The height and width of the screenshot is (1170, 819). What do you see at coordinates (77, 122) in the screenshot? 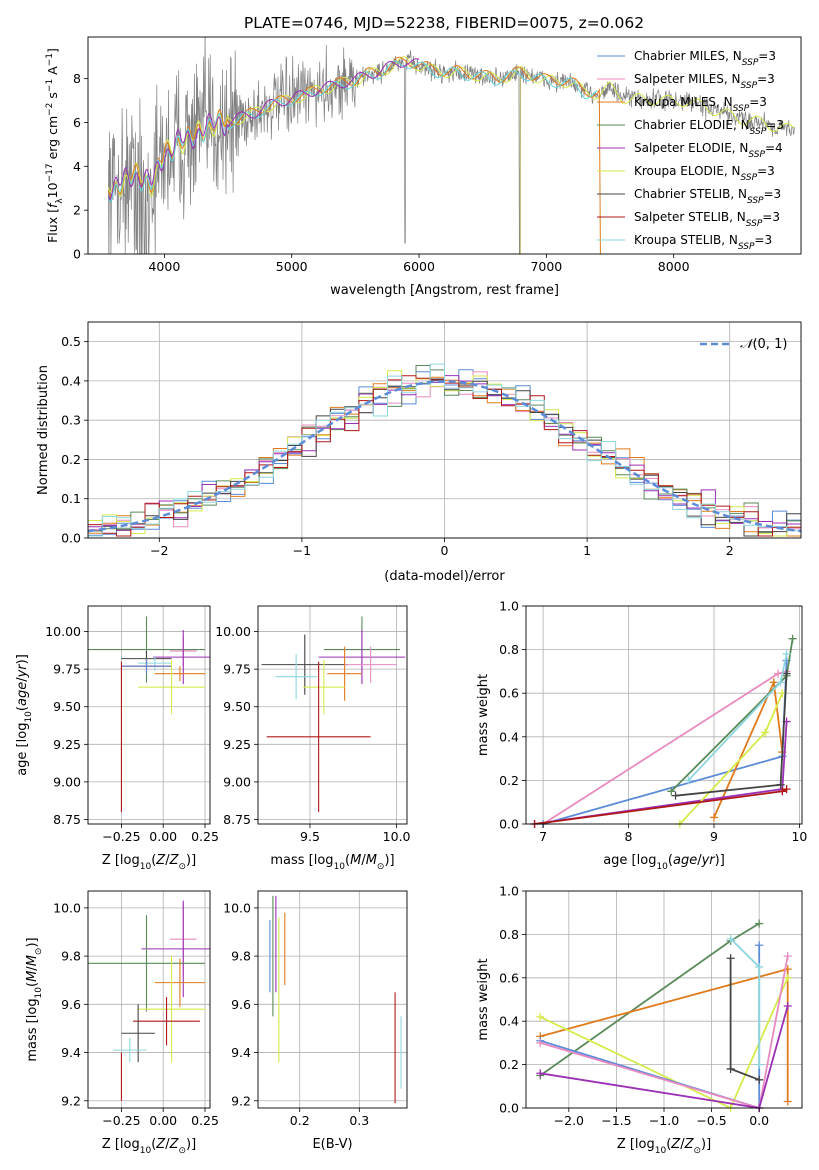
I see `spectrum-ytick-label: 6` at bounding box center [77, 122].